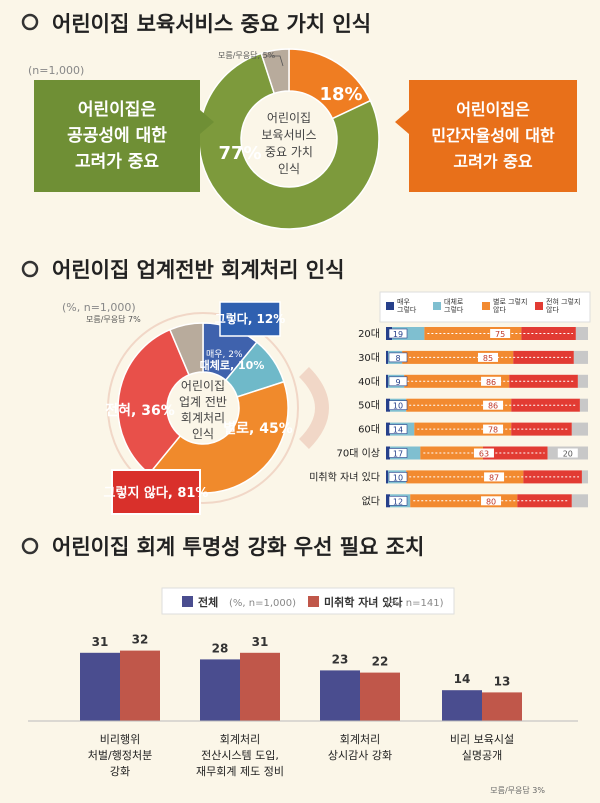 The image size is (600, 803). I want to click on callout-private-line-1: 어린이집은, so click(493, 109).